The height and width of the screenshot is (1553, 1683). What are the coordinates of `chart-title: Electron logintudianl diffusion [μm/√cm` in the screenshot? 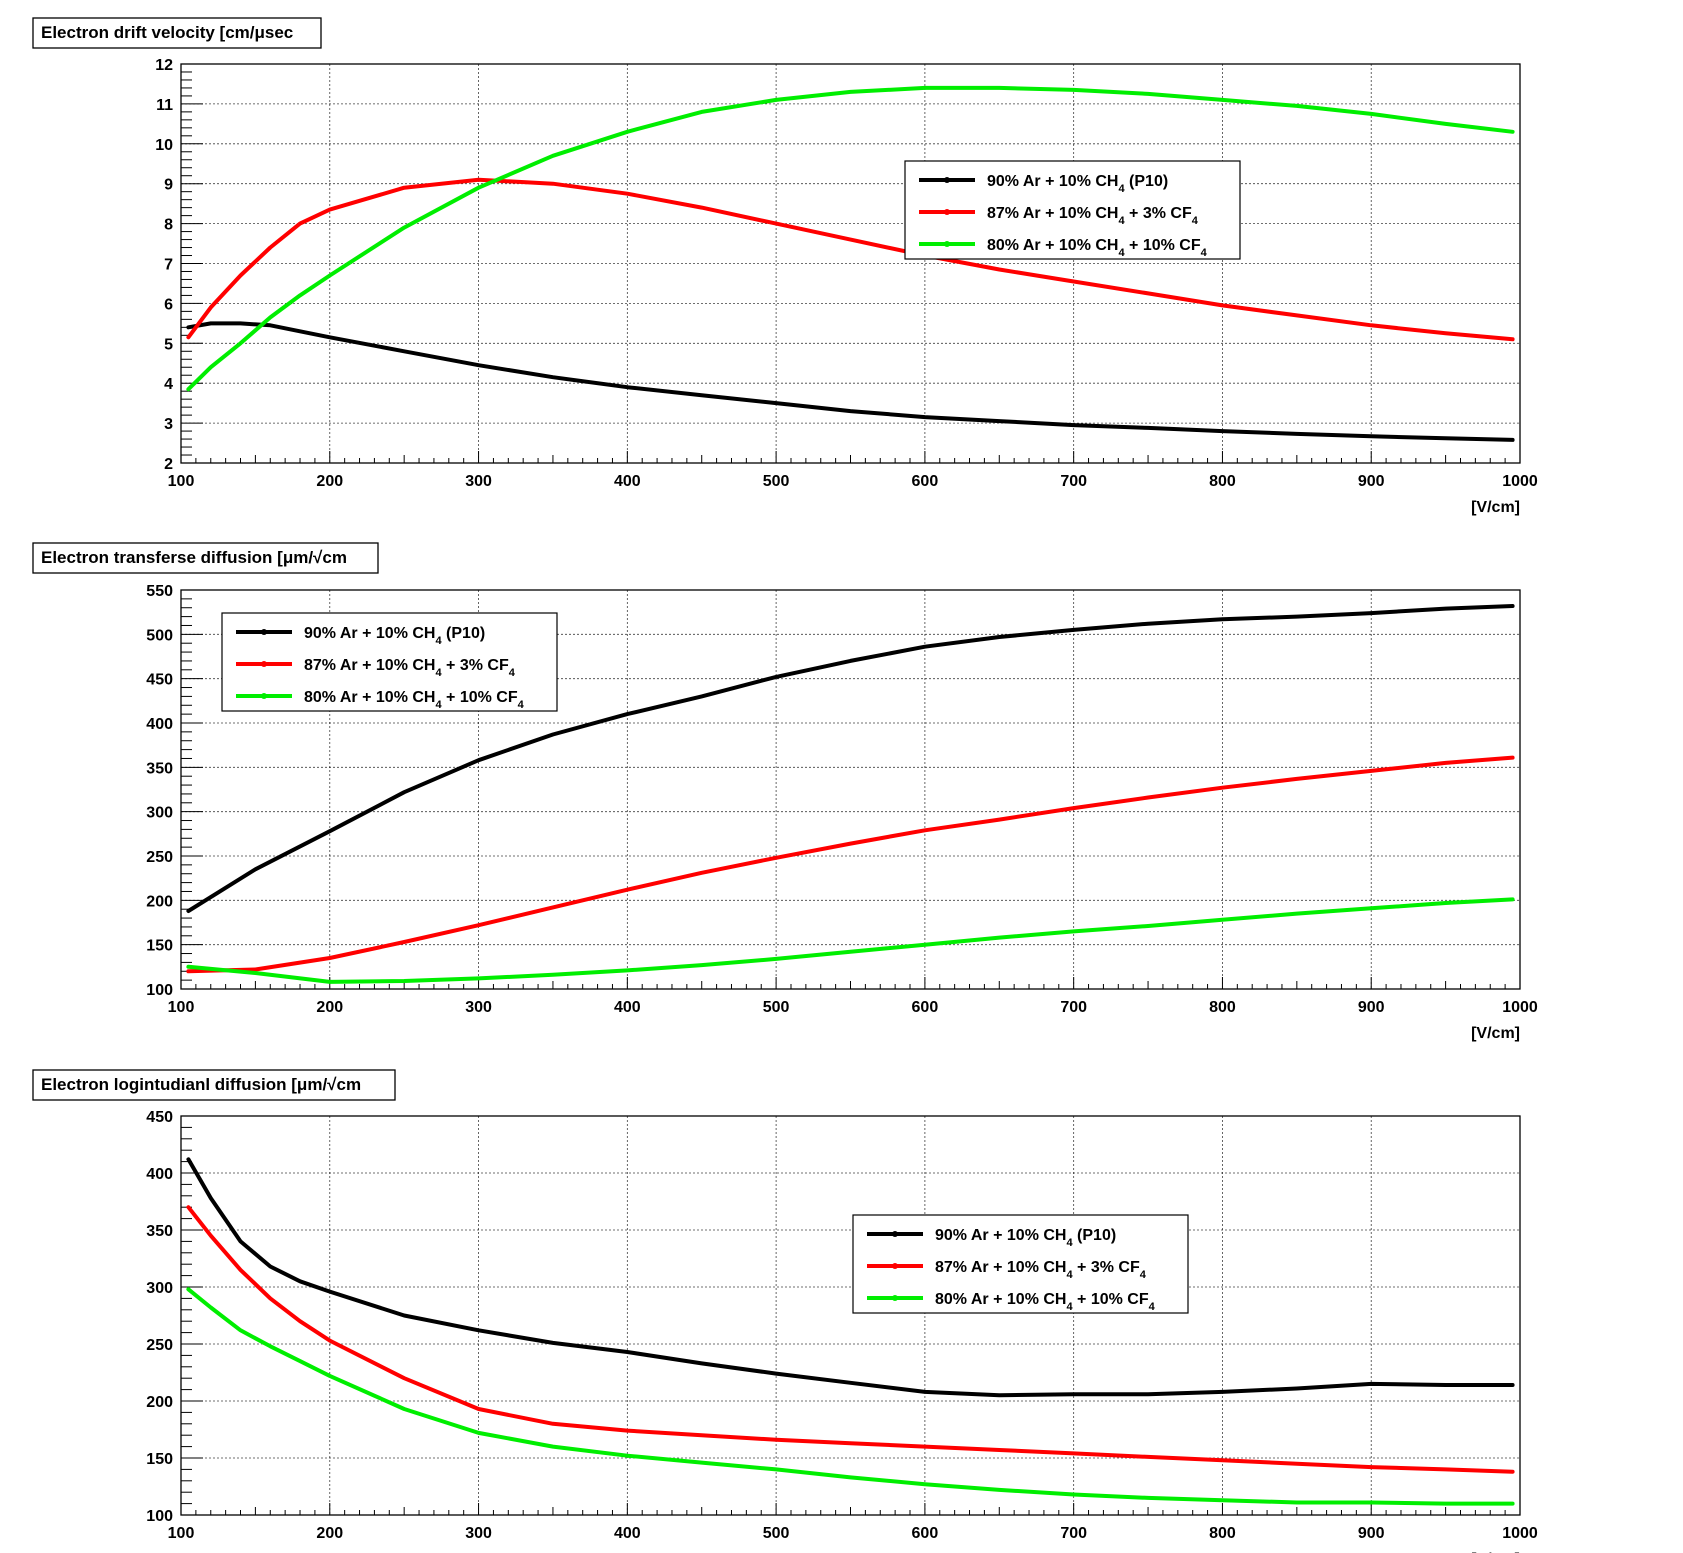 It's located at (201, 1084).